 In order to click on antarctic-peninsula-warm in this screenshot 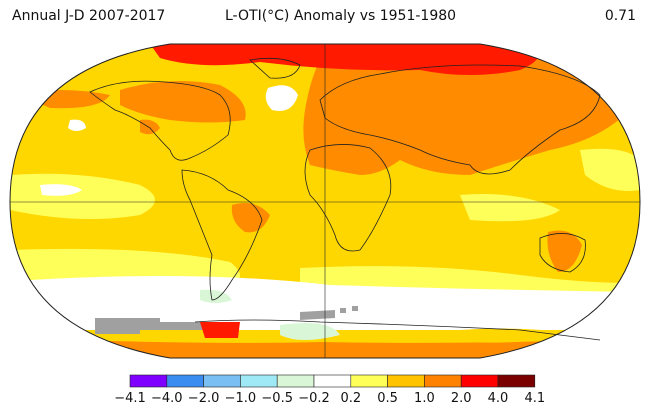, I will do `click(220, 330)`.